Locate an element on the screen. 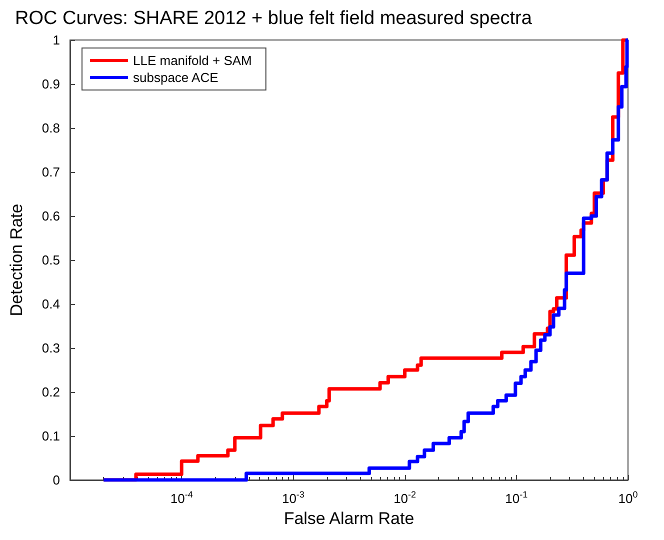 This screenshot has width=664, height=540. y-tick-label: 1 is located at coordinates (56, 40).